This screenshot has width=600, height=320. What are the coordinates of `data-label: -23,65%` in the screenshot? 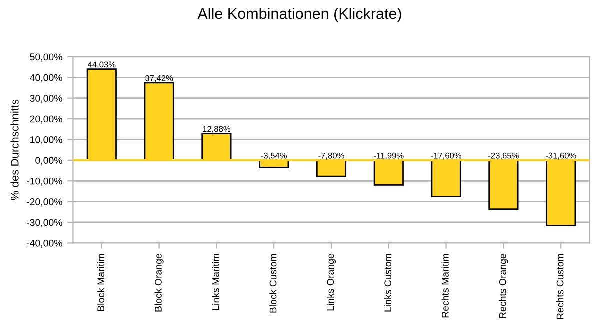 It's located at (503, 156).